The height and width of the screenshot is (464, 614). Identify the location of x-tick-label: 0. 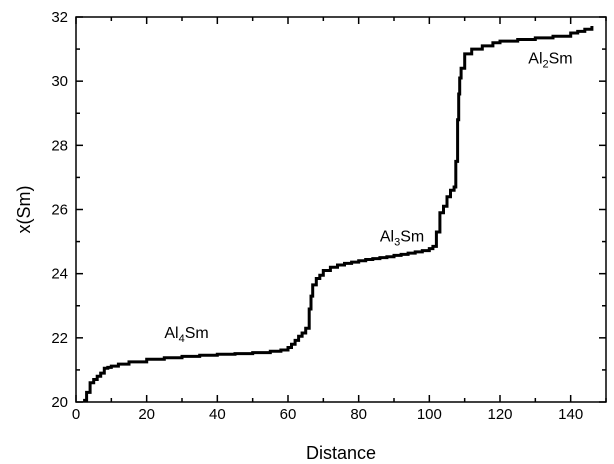
(76, 414).